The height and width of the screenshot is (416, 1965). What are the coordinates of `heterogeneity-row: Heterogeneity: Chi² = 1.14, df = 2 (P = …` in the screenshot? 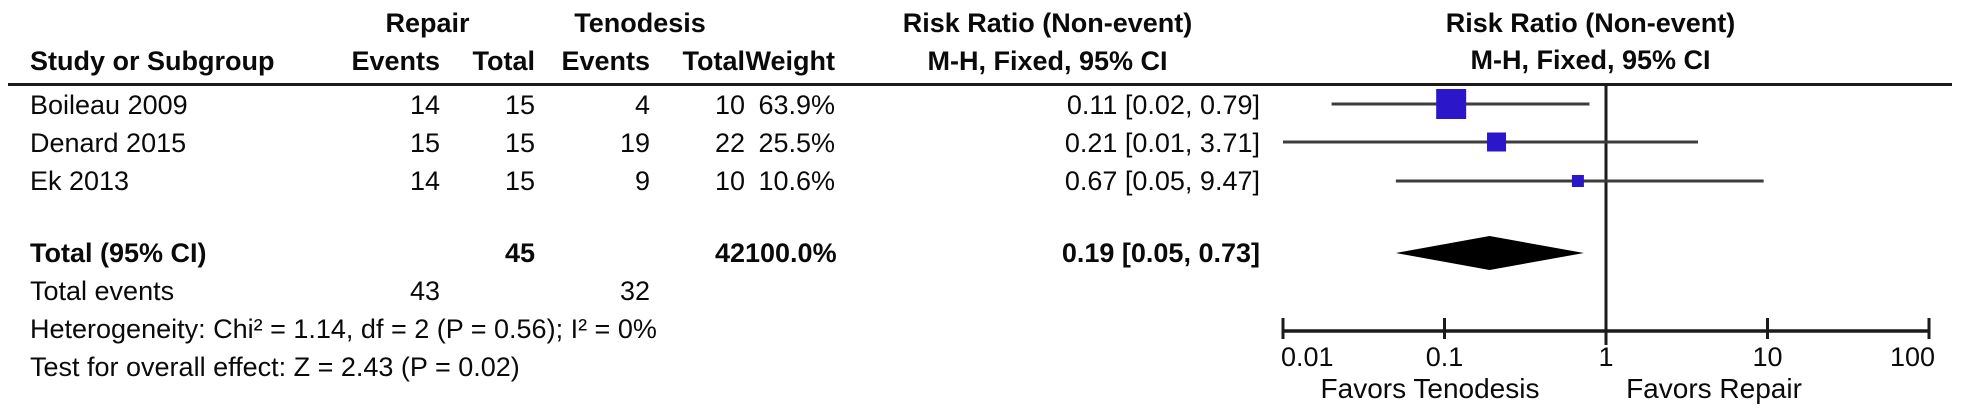 It's located at (343, 329).